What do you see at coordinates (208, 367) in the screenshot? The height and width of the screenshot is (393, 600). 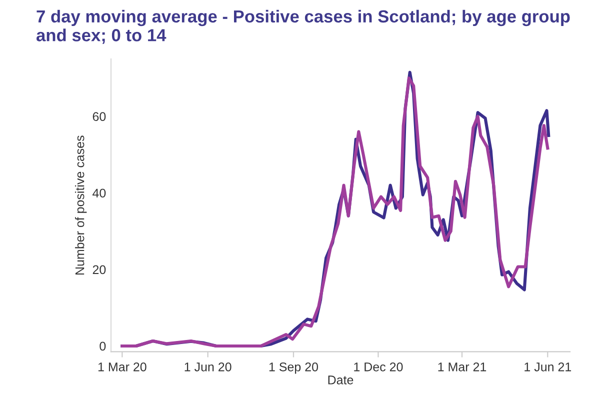 I see `x-tick-label: 1 Jun 20` at bounding box center [208, 367].